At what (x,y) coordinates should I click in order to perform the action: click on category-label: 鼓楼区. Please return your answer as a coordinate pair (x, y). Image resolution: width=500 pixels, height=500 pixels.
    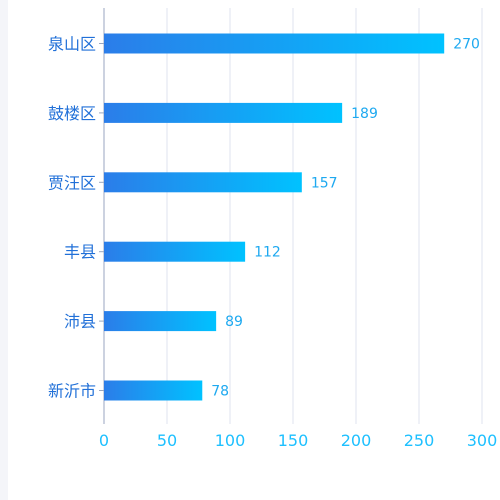
    Looking at the image, I should click on (72, 113).